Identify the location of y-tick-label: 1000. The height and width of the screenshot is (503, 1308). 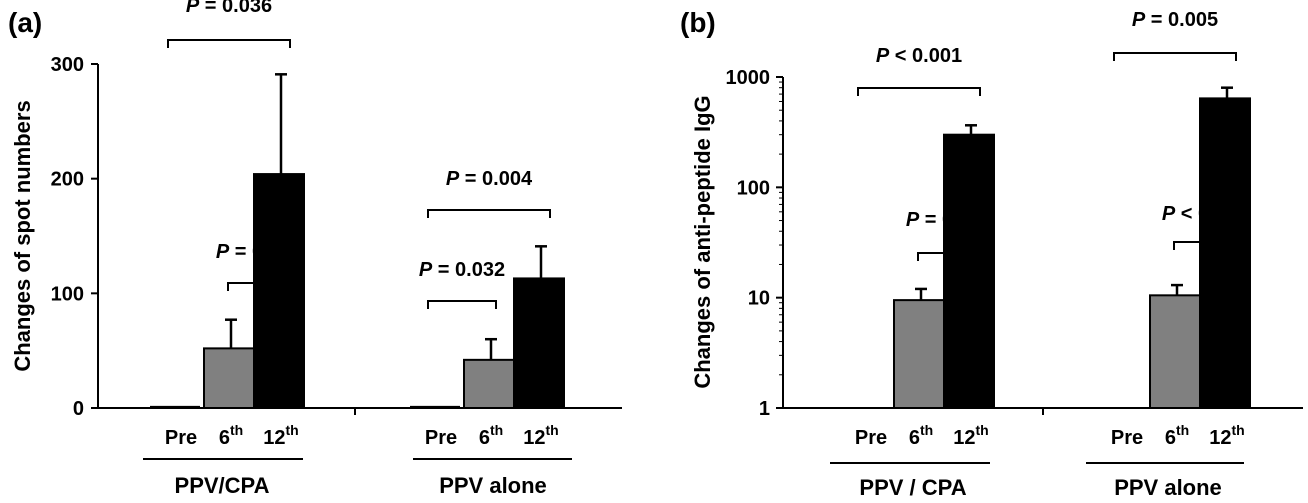
(748, 78).